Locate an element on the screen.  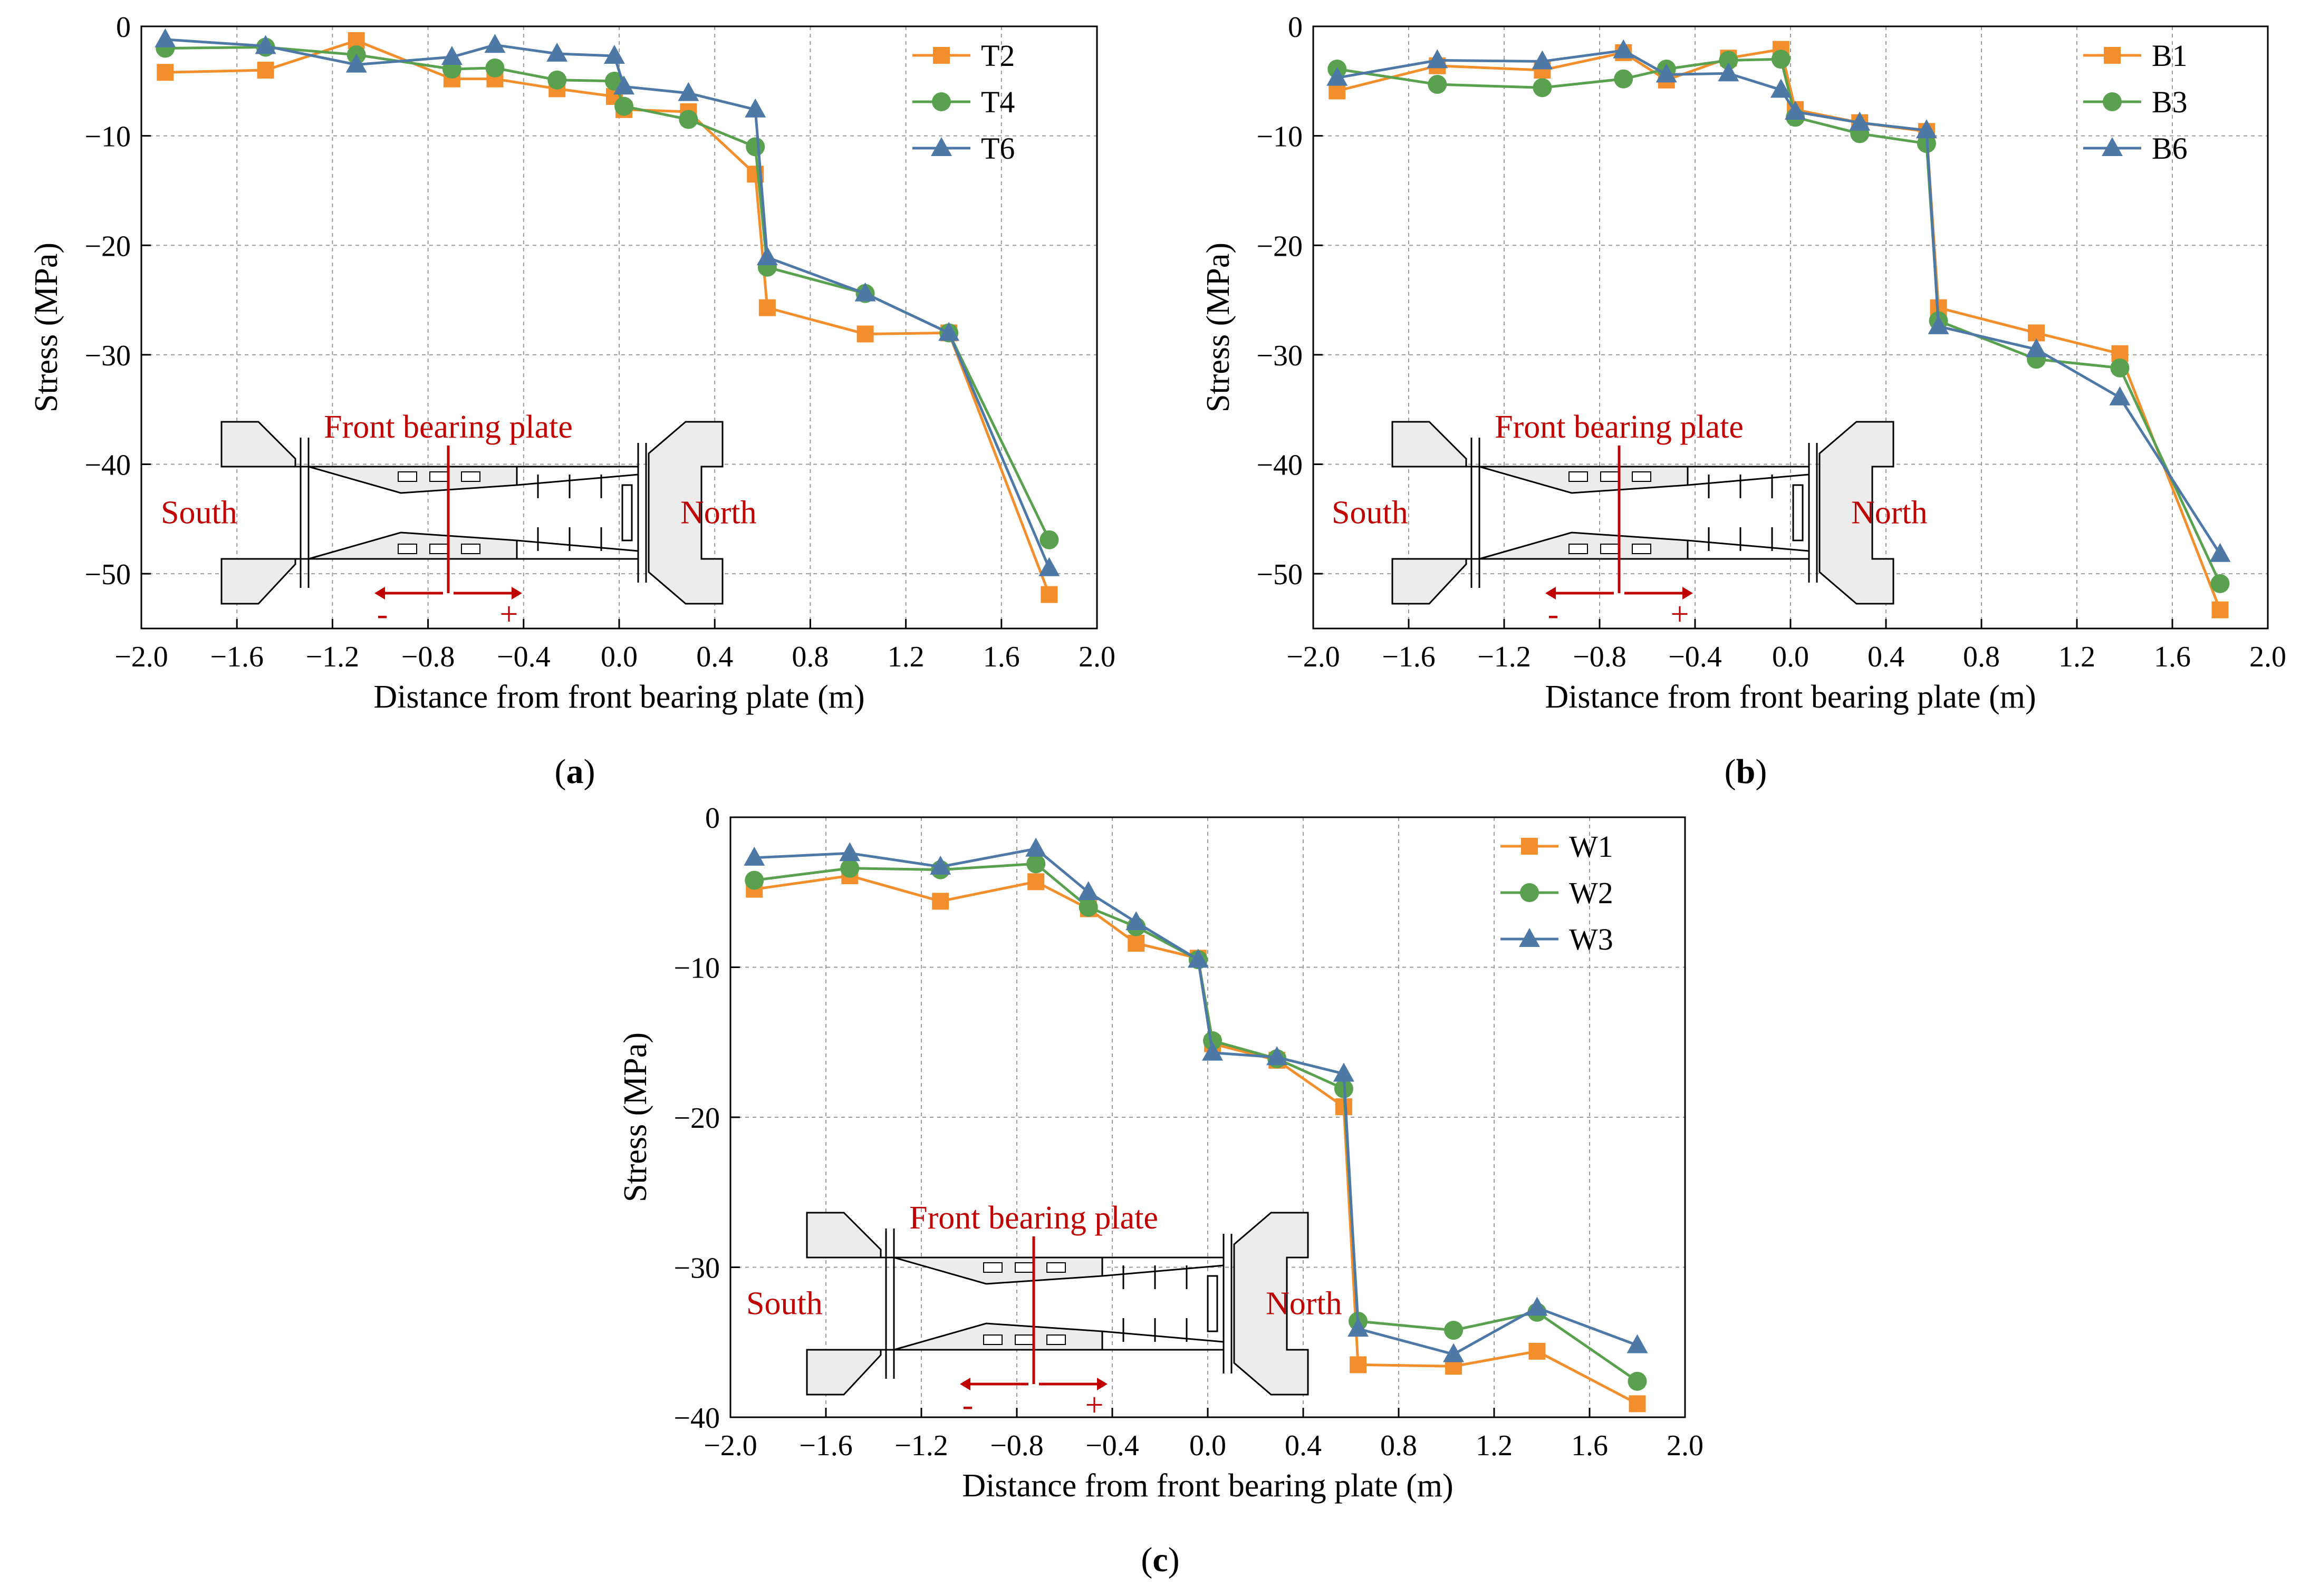
panel-label: (a) is located at coordinates (575, 771).